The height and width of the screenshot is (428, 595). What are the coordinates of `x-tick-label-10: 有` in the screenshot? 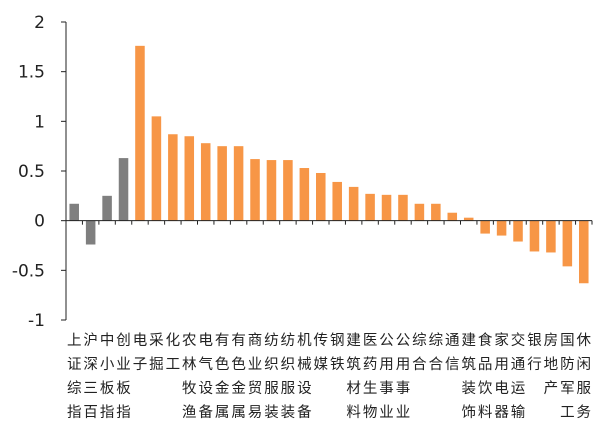 It's located at (222, 340).